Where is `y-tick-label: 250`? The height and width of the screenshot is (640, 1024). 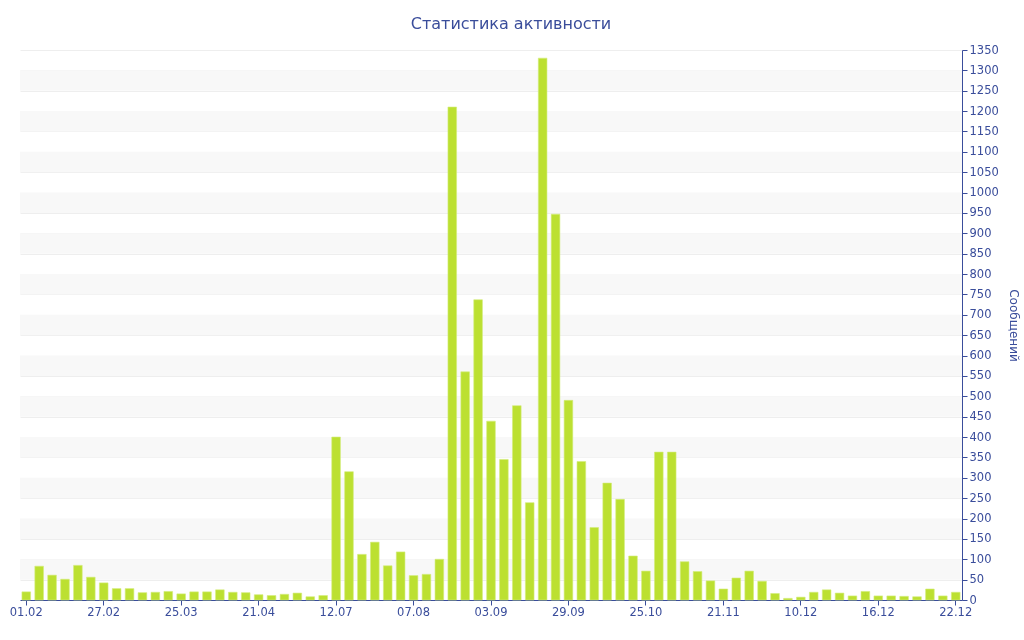 y-tick-label: 250 is located at coordinates (980, 497).